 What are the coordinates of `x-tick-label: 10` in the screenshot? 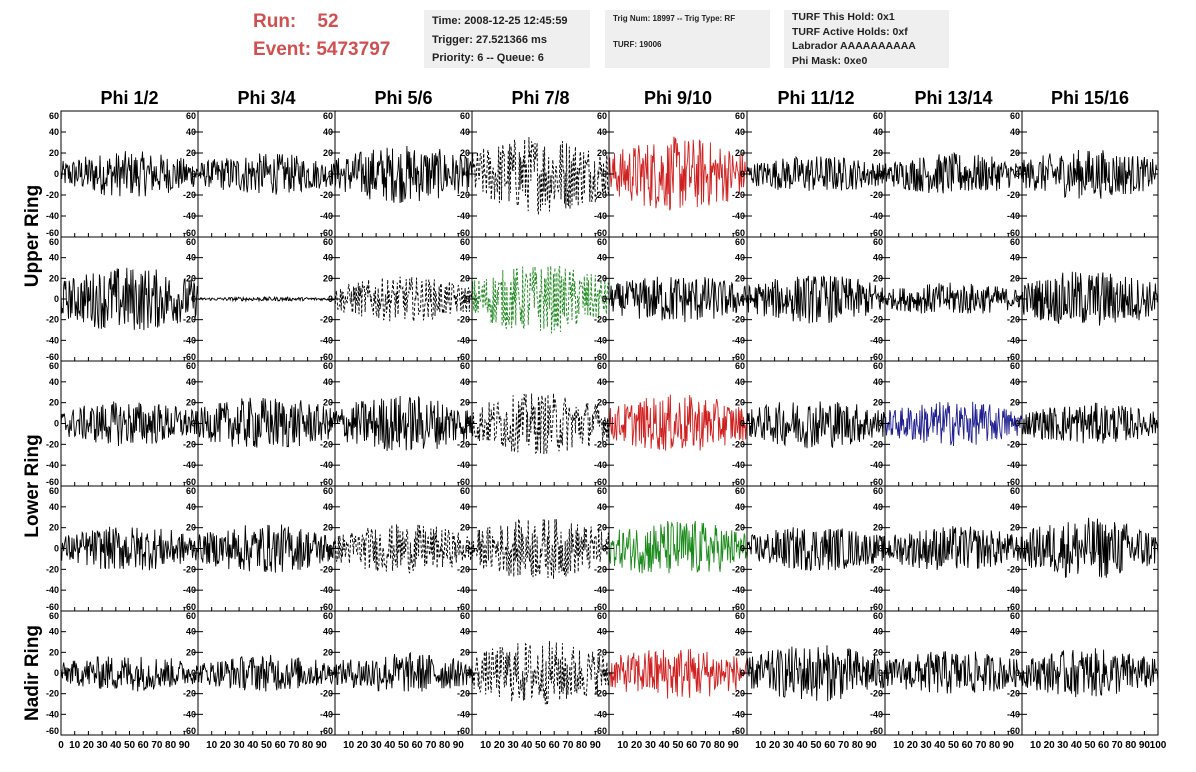 It's located at (486, 745).